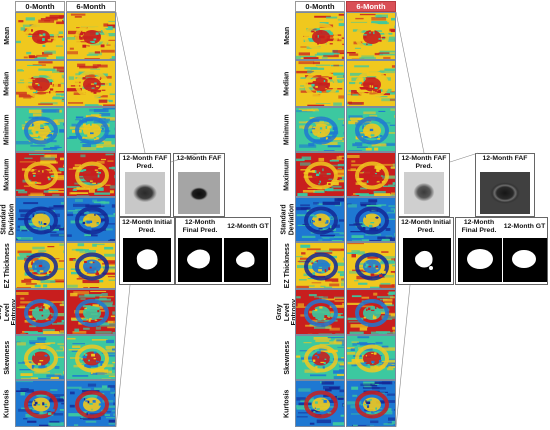  Describe the element at coordinates (147, 260) in the screenshot. I see `left-initial-pred-mask` at that location.